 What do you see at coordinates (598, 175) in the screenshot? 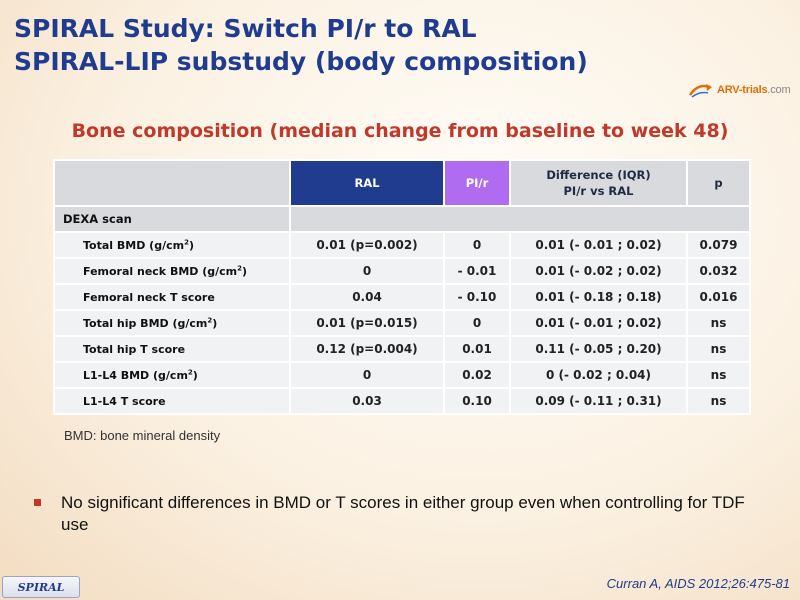
I see `header-difference-line1: Difference (IQR)` at bounding box center [598, 175].